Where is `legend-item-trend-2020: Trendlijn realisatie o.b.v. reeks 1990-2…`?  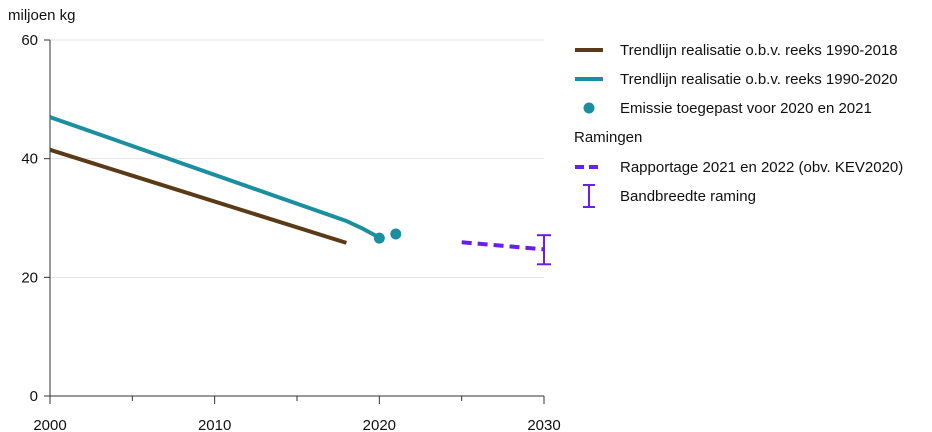 legend-item-trend-2020: Trendlijn realisatie o.b.v. reeks 1990-2… is located at coordinates (734, 79).